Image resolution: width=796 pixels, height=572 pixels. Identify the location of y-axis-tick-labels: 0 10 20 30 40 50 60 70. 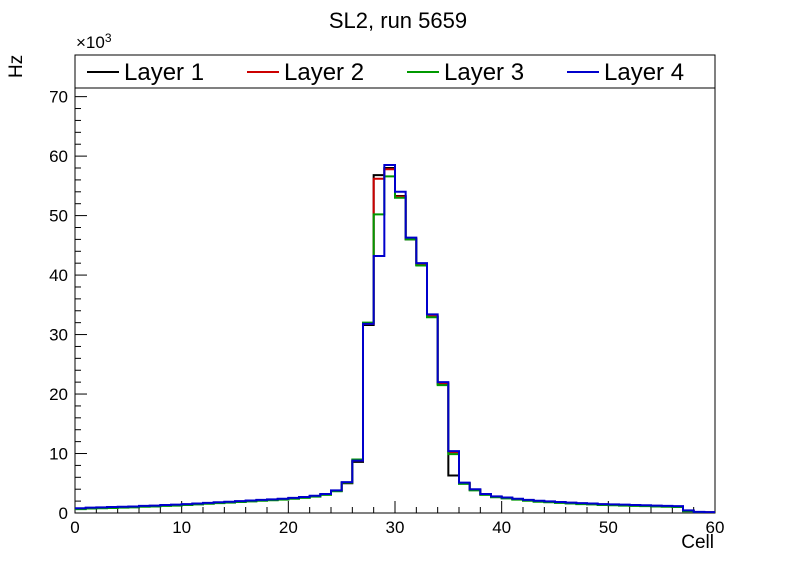
(58, 305).